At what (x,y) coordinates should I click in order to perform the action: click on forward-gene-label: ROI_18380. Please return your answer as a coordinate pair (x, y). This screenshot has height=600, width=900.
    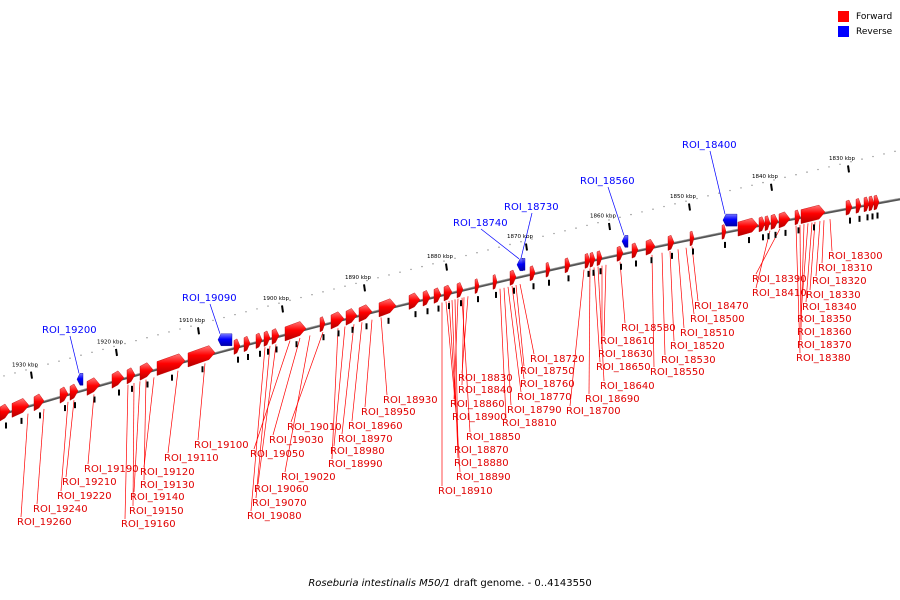
    Looking at the image, I should click on (823, 358).